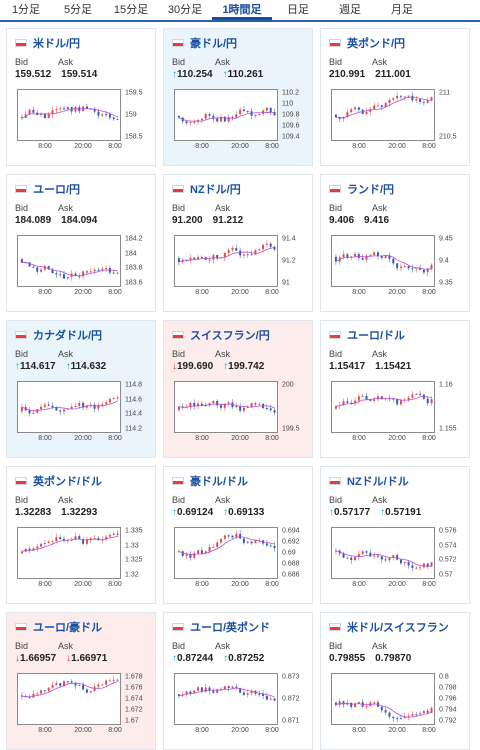  Describe the element at coordinates (393, 658) in the screenshot. I see `ask-quote: 0.79870` at that location.